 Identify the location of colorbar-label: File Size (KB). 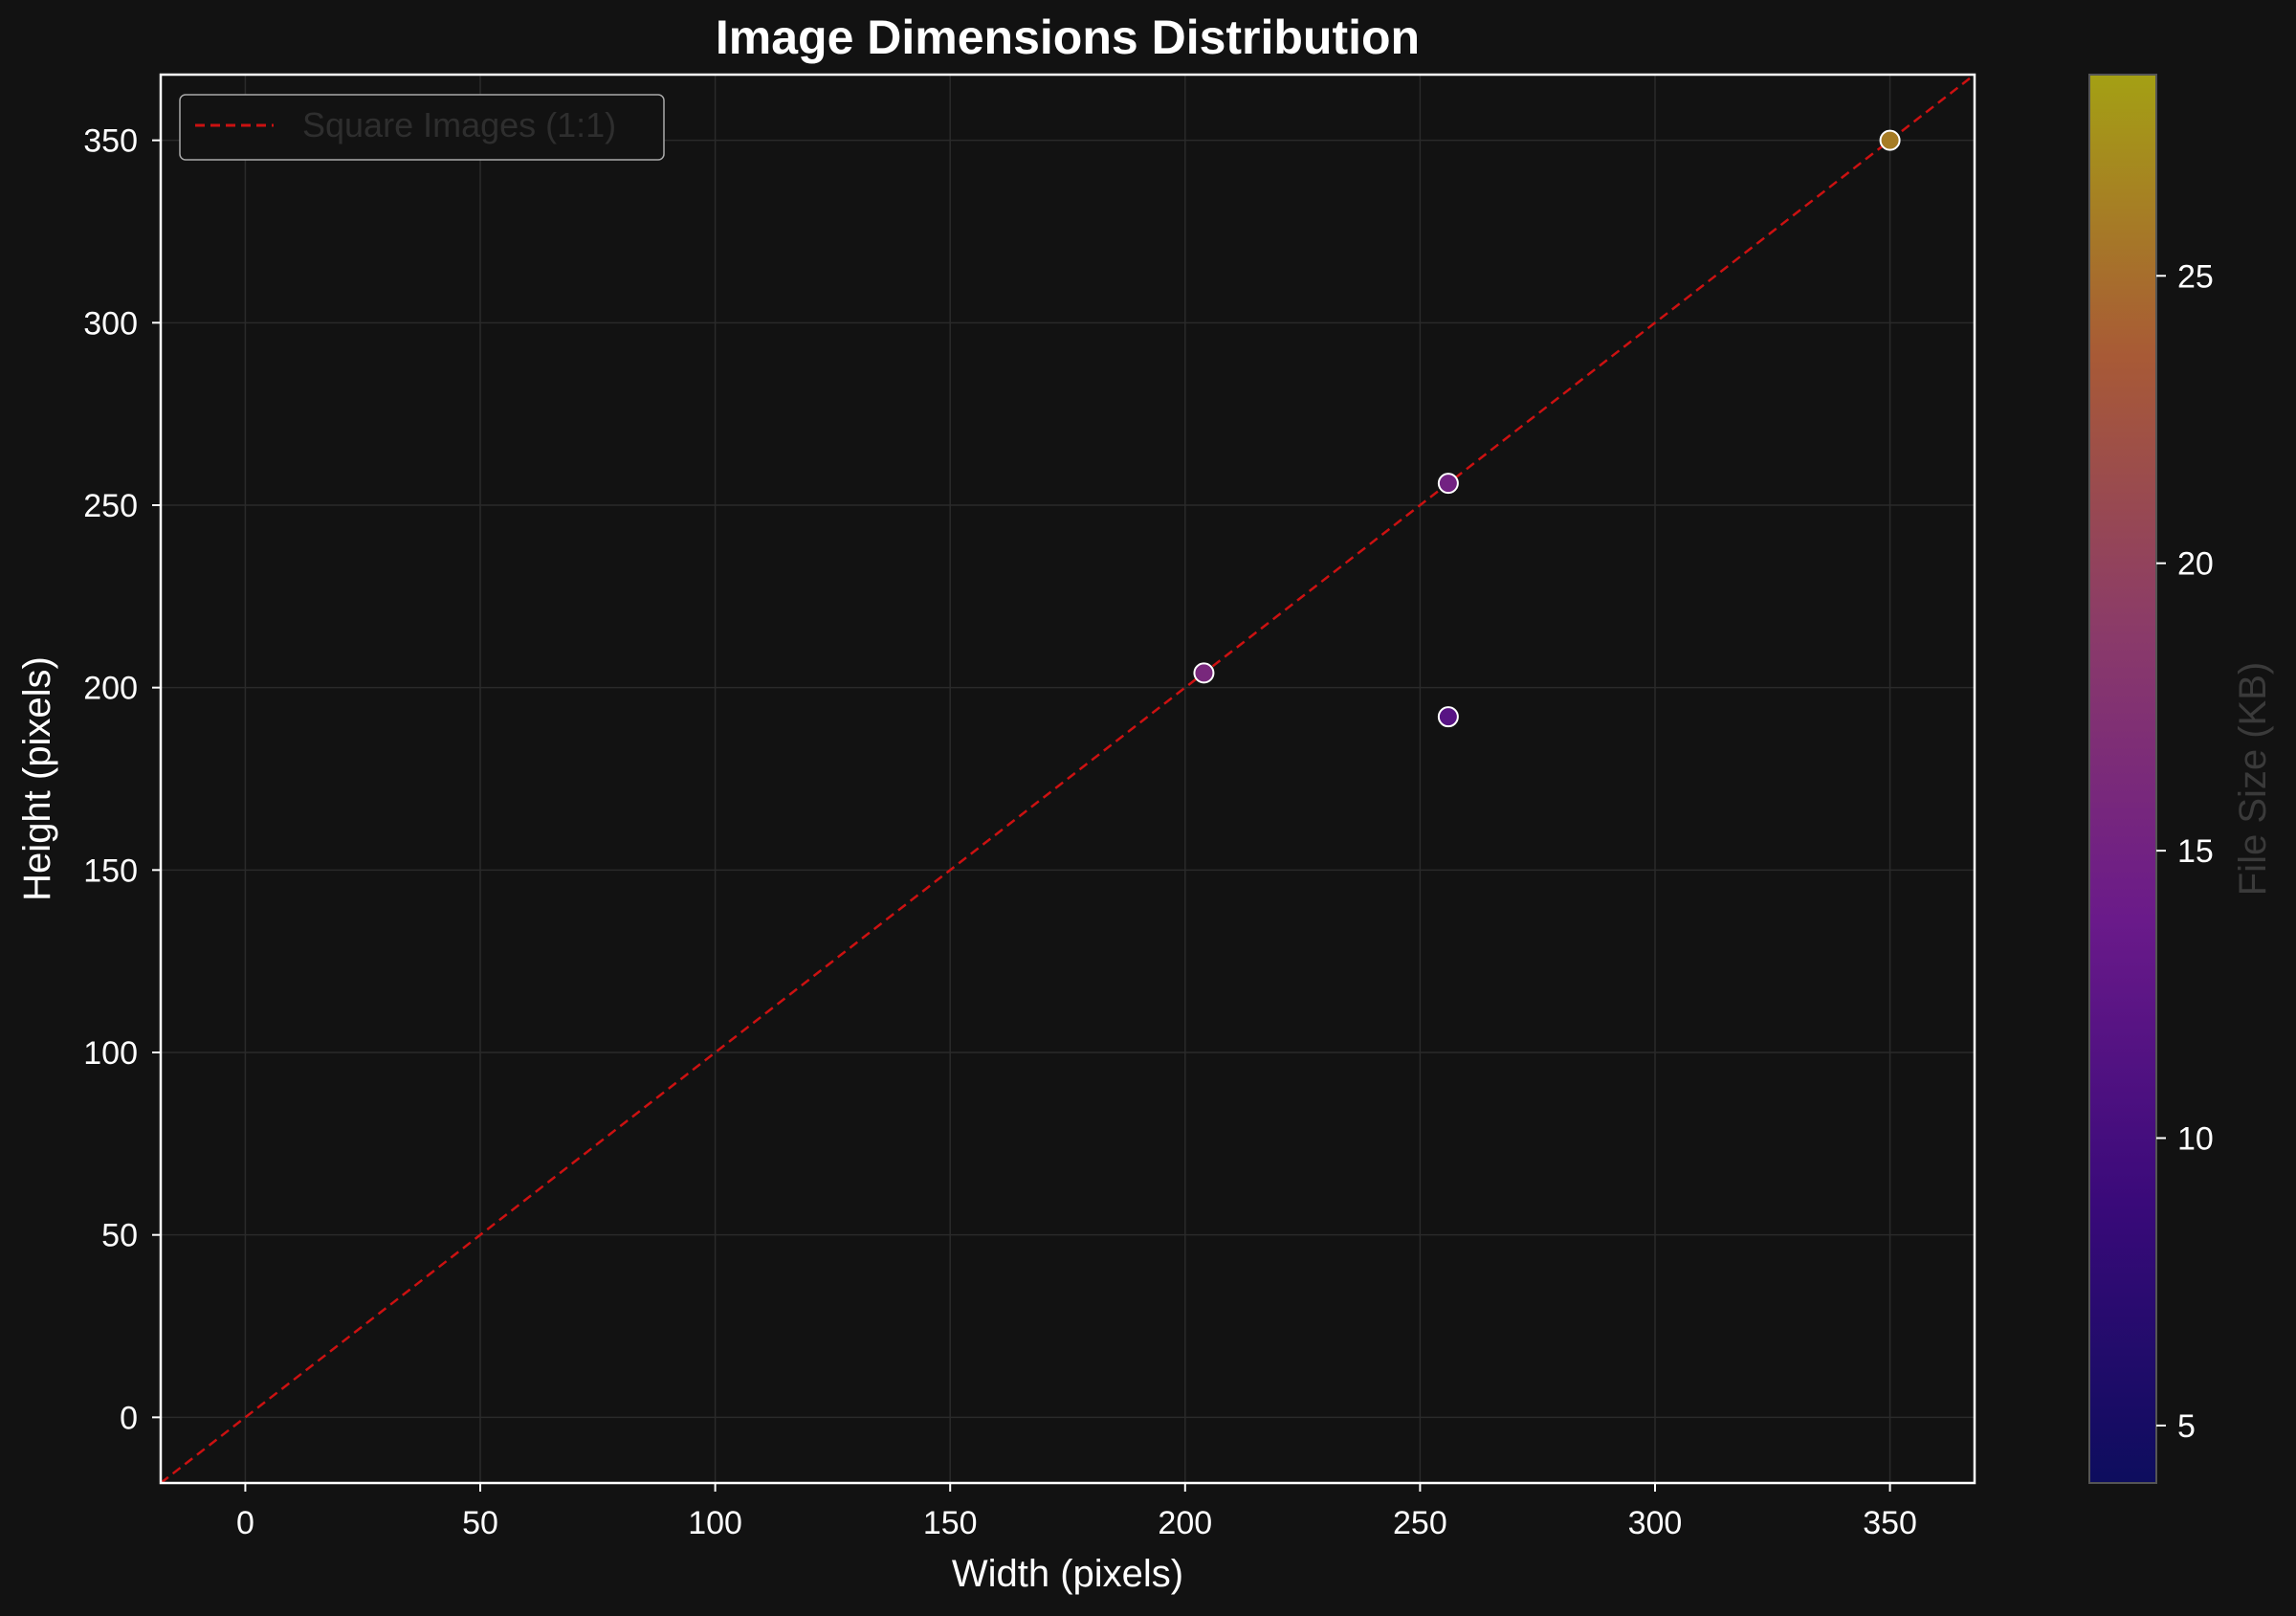
(2253, 779).